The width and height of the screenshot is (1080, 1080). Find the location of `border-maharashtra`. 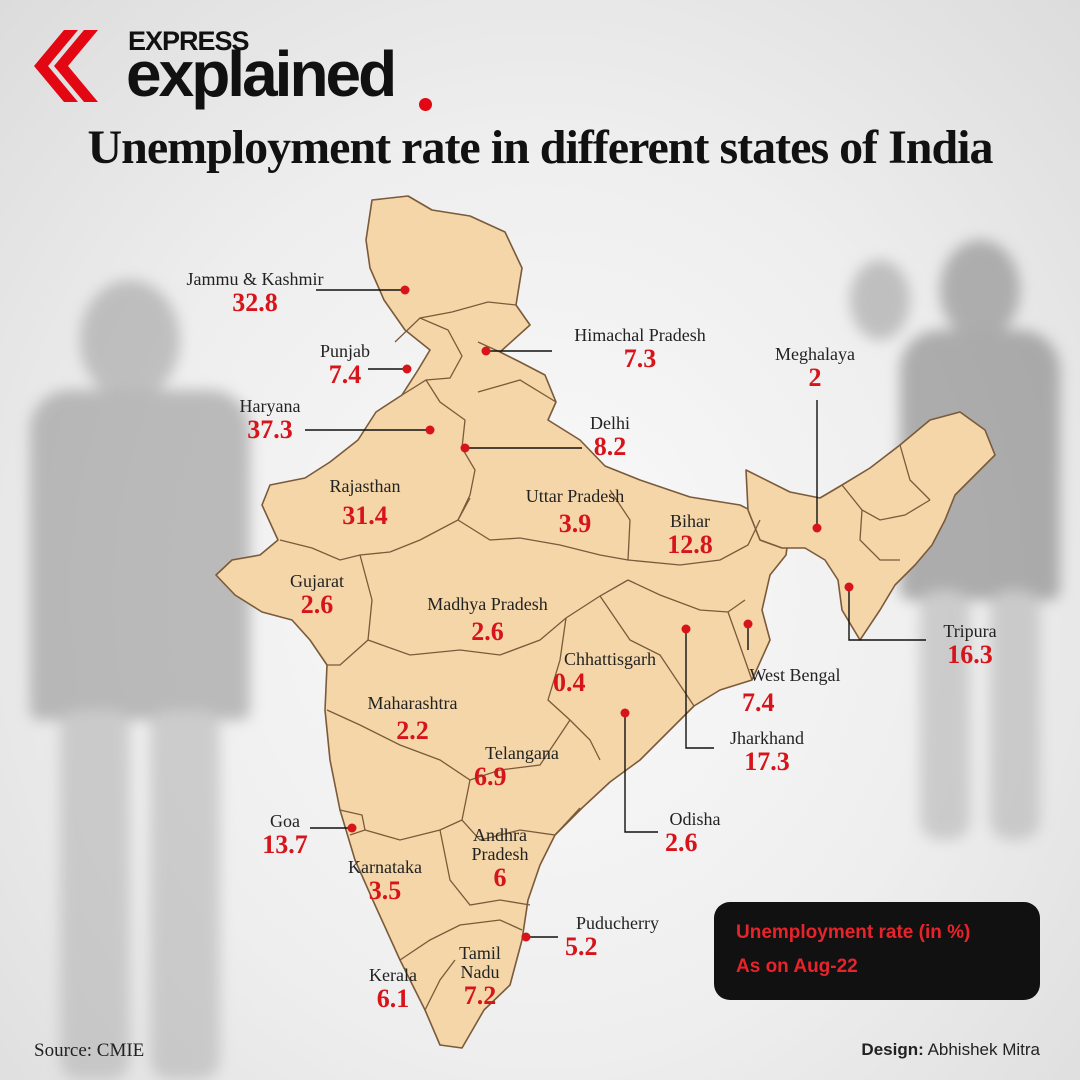

border-maharashtra is located at coordinates (448, 745).